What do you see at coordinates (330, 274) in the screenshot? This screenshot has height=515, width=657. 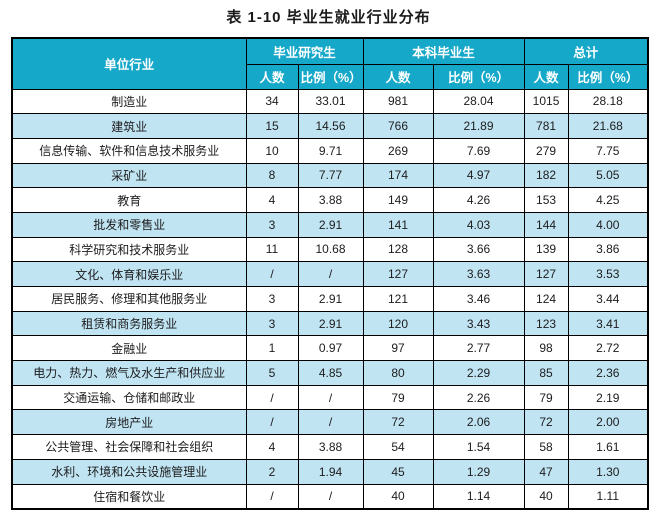 I see `table-row: 文化、体育和娱乐业 //127 3.63 127 3.53` at bounding box center [330, 274].